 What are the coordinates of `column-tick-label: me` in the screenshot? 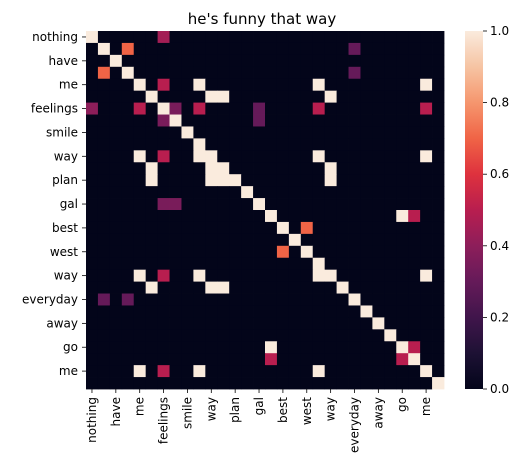 It's located at (426, 406).